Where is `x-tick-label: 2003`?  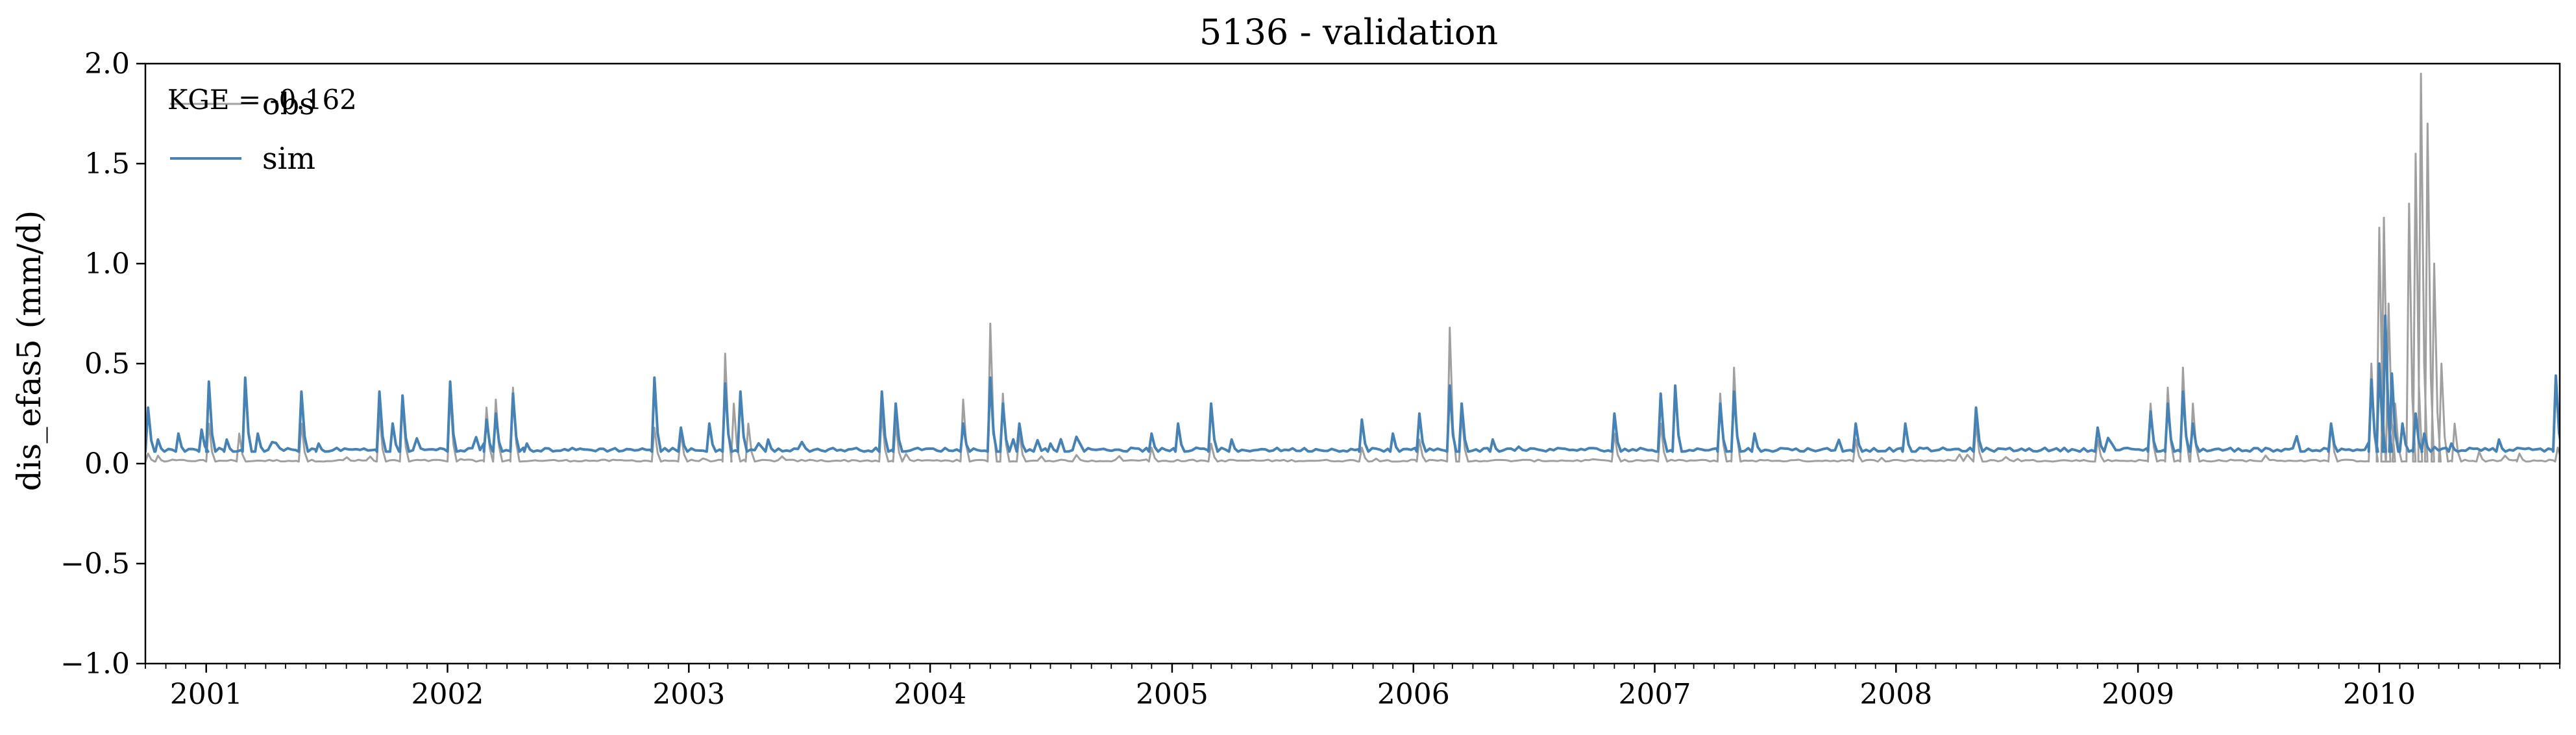
x-tick-label: 2003 is located at coordinates (688, 694).